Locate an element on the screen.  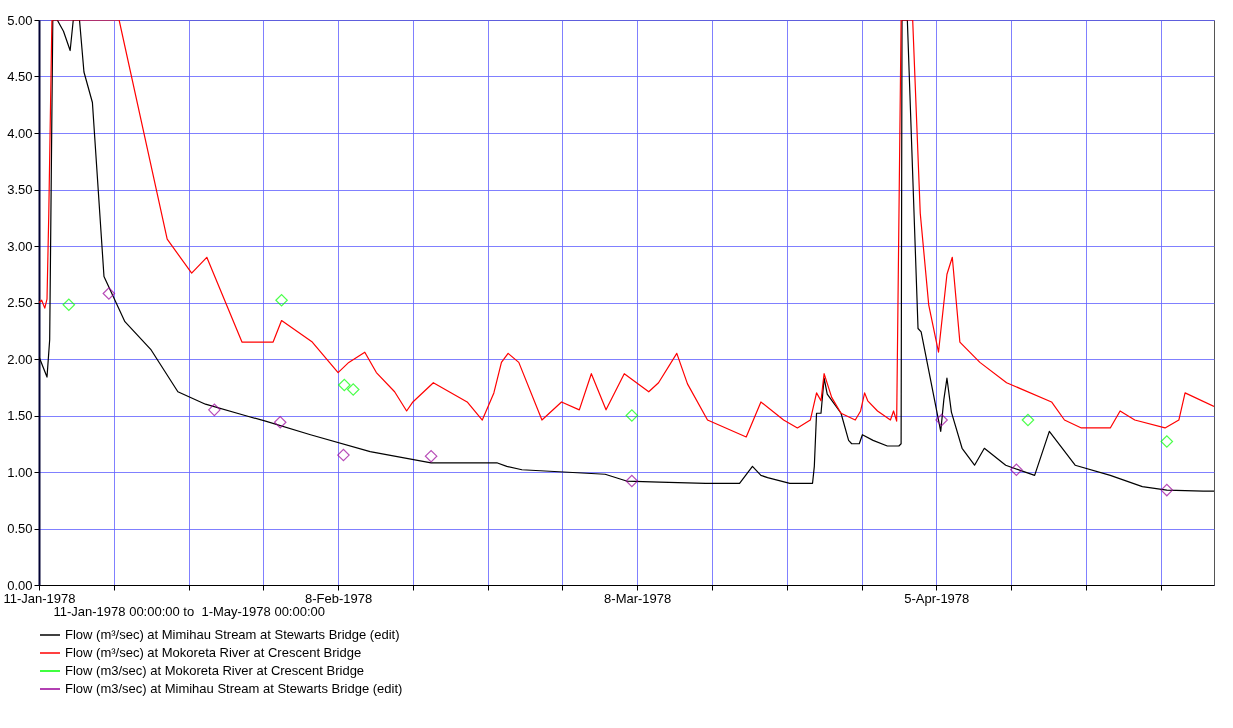
y-tick-label: 2.50 is located at coordinates (20, 302).